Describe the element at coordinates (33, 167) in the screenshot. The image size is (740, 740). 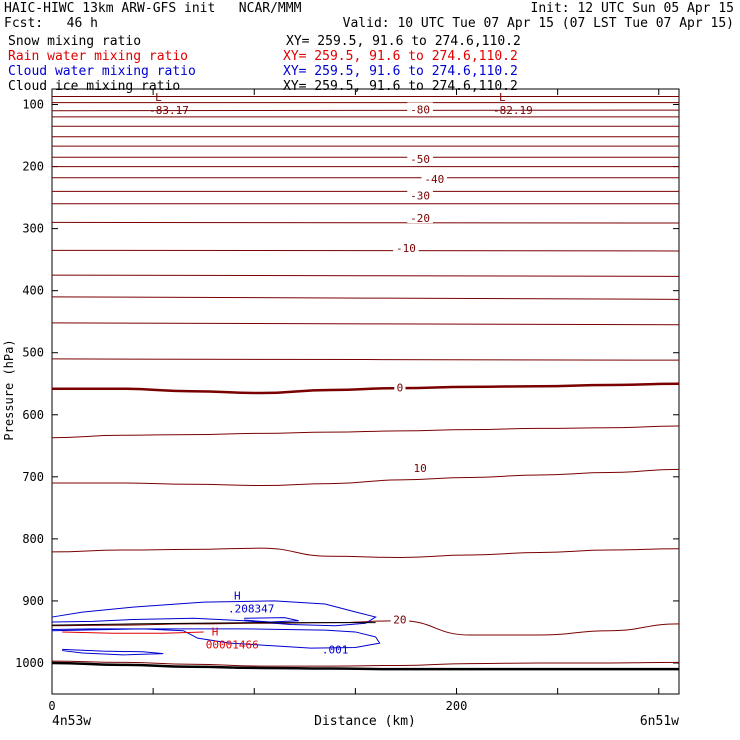
I see `y-tick-label: 200` at that location.